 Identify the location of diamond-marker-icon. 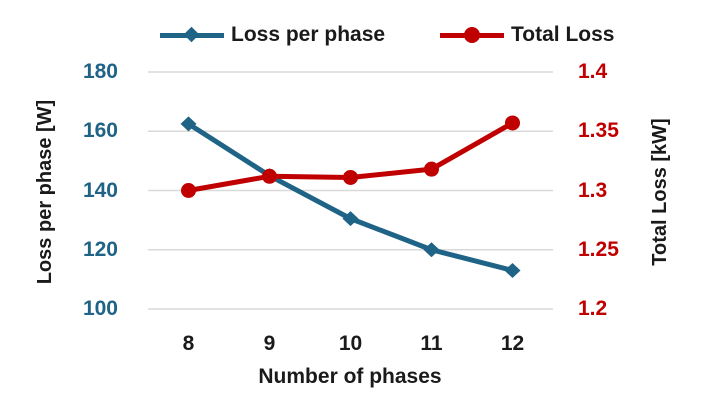
(191, 34).